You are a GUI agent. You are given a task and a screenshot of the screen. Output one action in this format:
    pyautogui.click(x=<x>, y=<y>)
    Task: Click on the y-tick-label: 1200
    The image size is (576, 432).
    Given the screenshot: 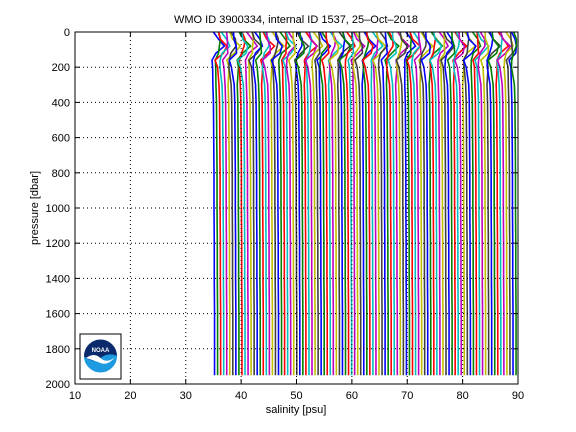 What is the action you would take?
    pyautogui.click(x=58, y=244)
    